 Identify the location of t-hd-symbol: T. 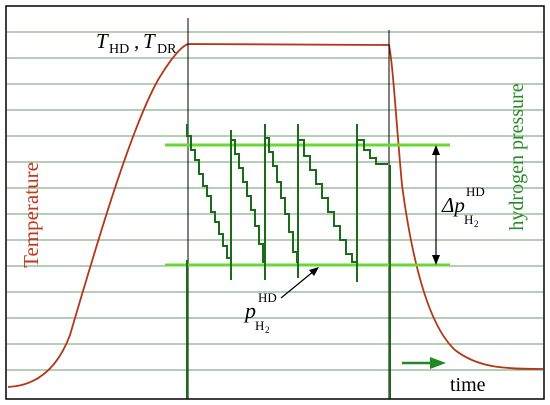
(102, 41).